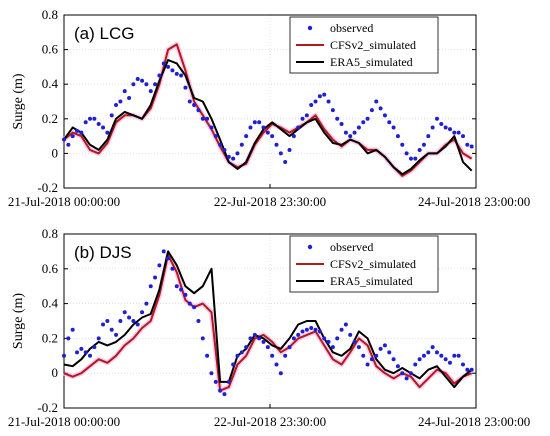  What do you see at coordinates (270, 421) in the screenshot?
I see `x-tick-label: 22-Jul-2018 23:30:00` at bounding box center [270, 421].